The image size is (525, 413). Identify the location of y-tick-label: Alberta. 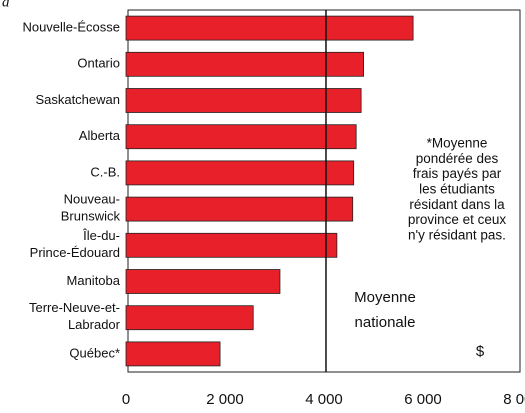
(100, 135).